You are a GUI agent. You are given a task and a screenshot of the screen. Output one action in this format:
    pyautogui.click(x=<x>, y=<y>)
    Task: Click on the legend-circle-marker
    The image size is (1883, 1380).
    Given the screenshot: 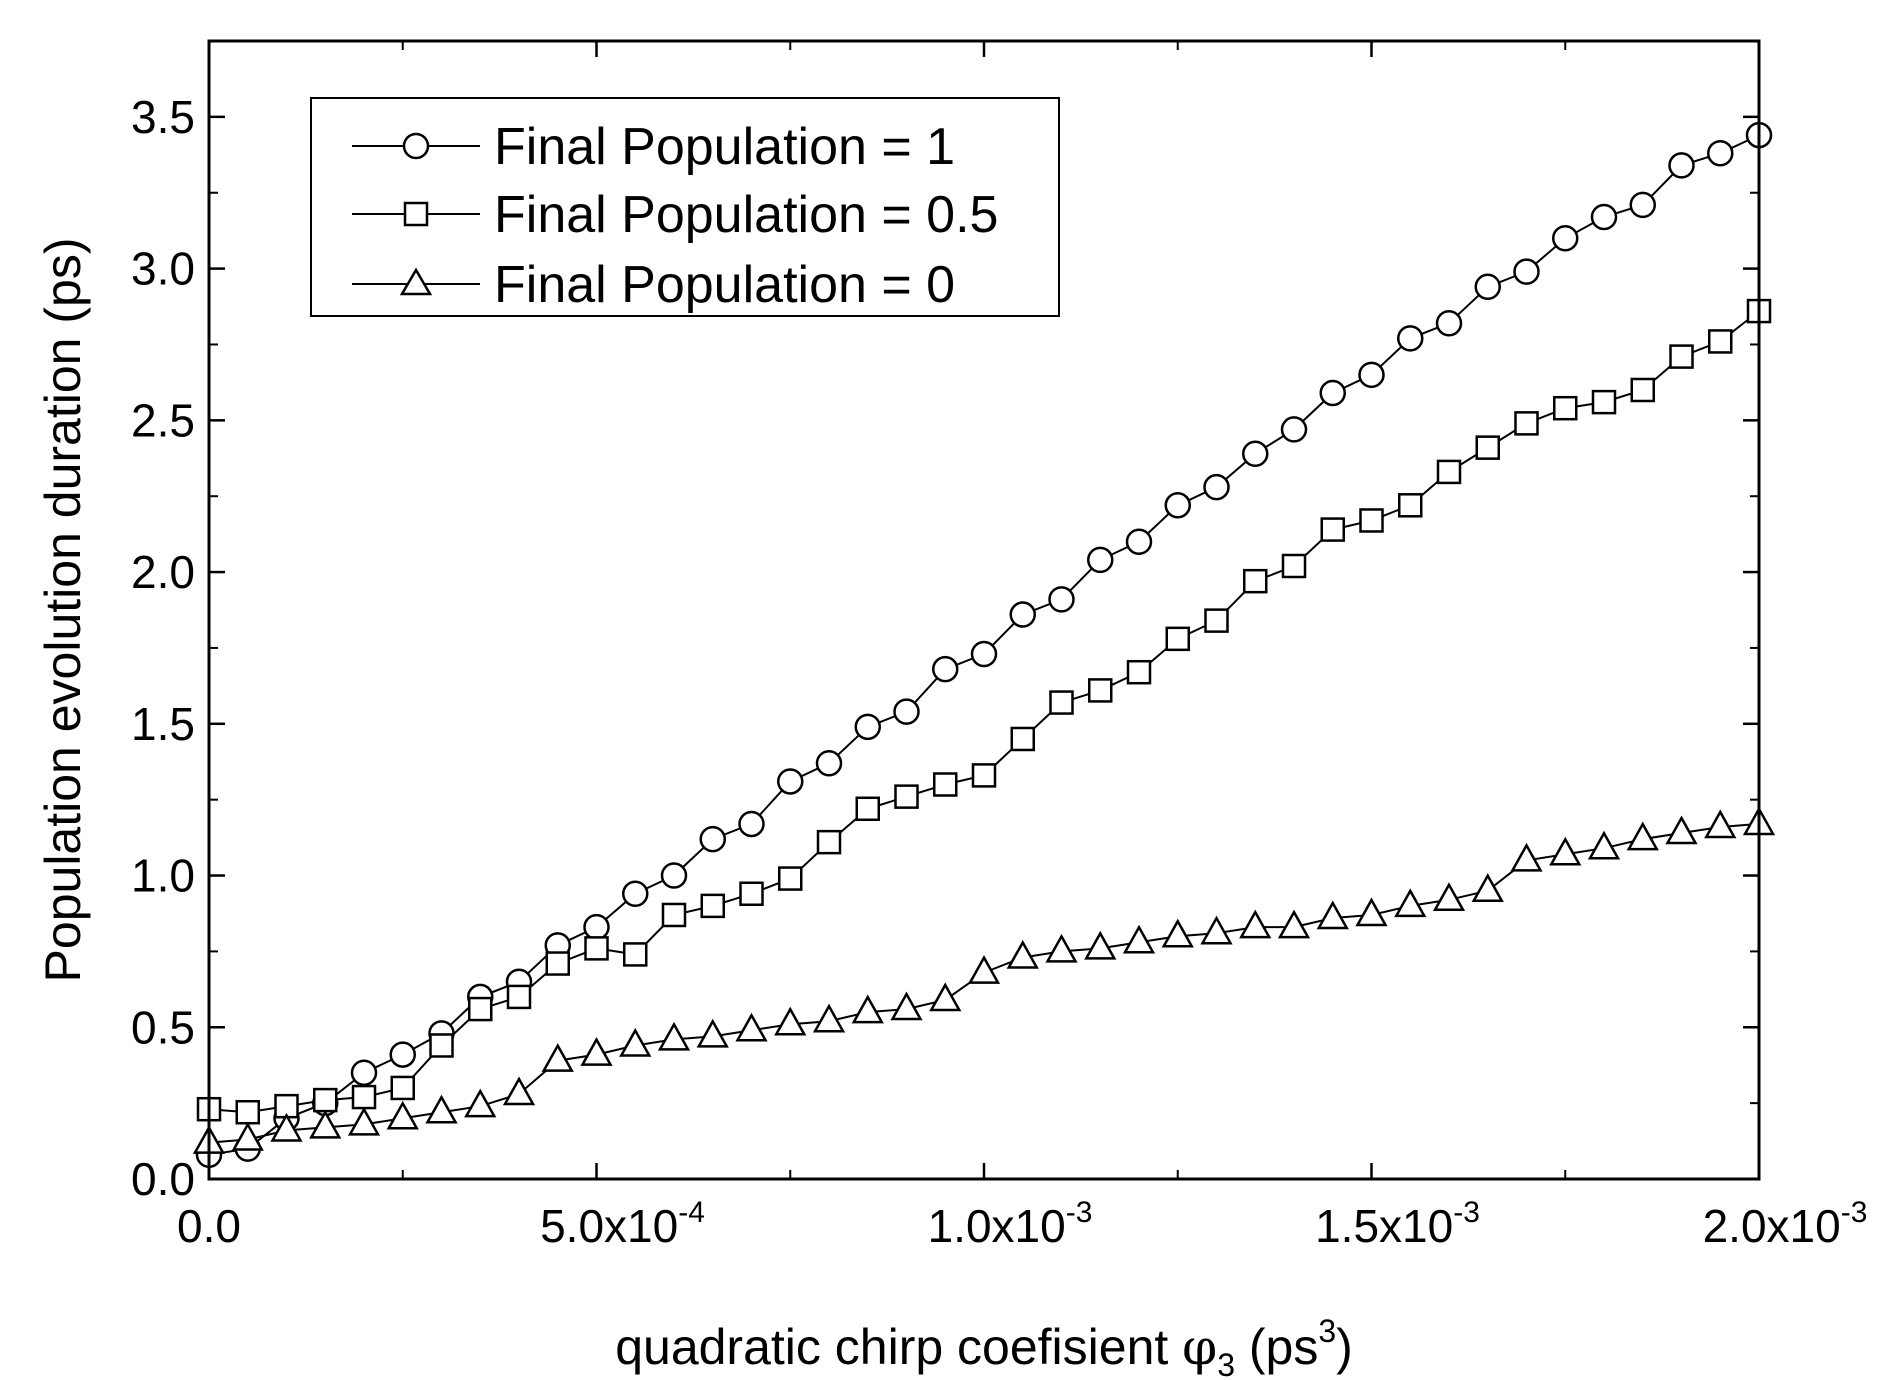 What is the action you would take?
    pyautogui.click(x=416, y=146)
    